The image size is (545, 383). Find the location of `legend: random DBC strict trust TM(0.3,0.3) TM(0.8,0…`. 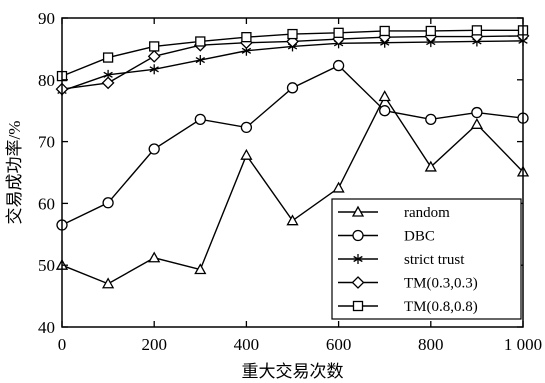

legend: random DBC strict trust TM(0.3,0.3) TM(0.8,0… is located at coordinates (426, 259).